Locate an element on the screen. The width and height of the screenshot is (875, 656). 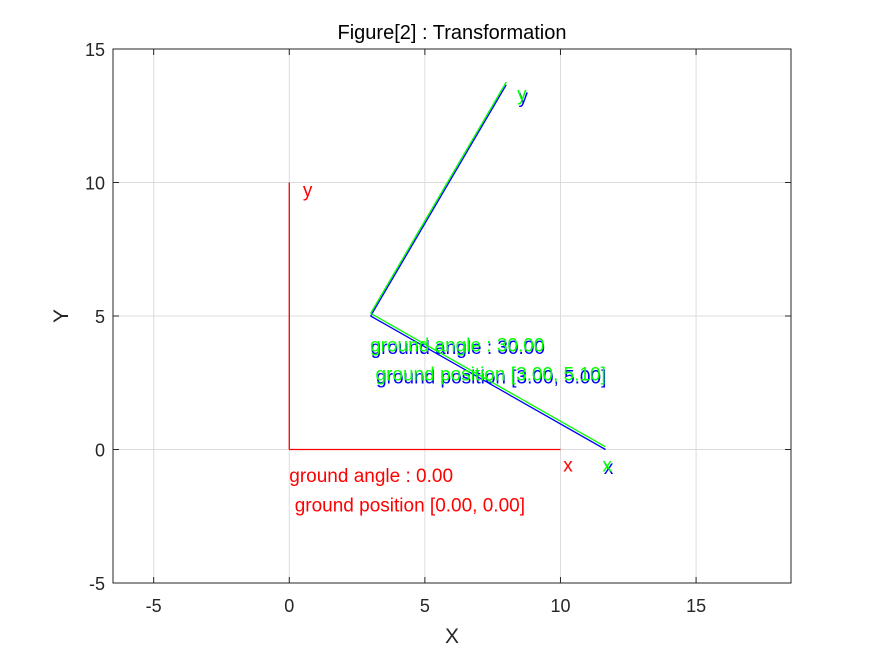
x-tick-label: 10 is located at coordinates (560, 606).